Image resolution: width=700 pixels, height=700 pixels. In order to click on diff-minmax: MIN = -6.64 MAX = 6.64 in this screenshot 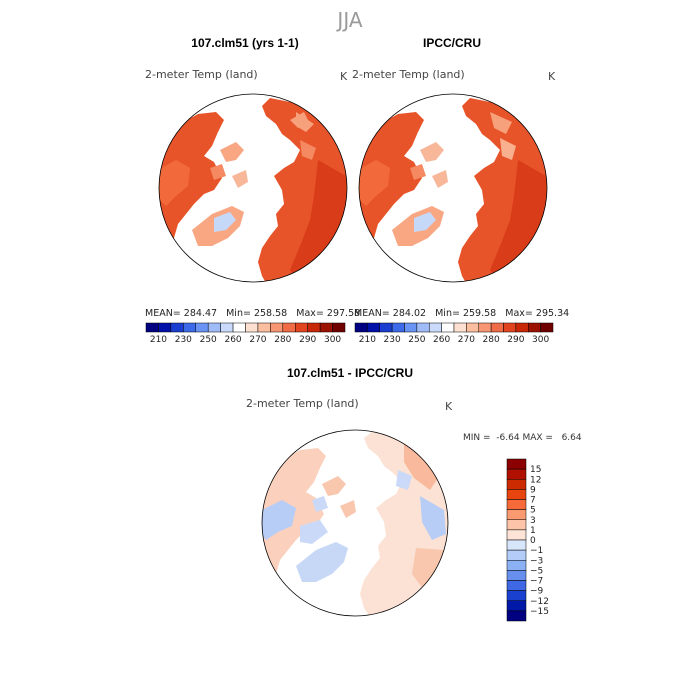, I will do `click(522, 438)`.